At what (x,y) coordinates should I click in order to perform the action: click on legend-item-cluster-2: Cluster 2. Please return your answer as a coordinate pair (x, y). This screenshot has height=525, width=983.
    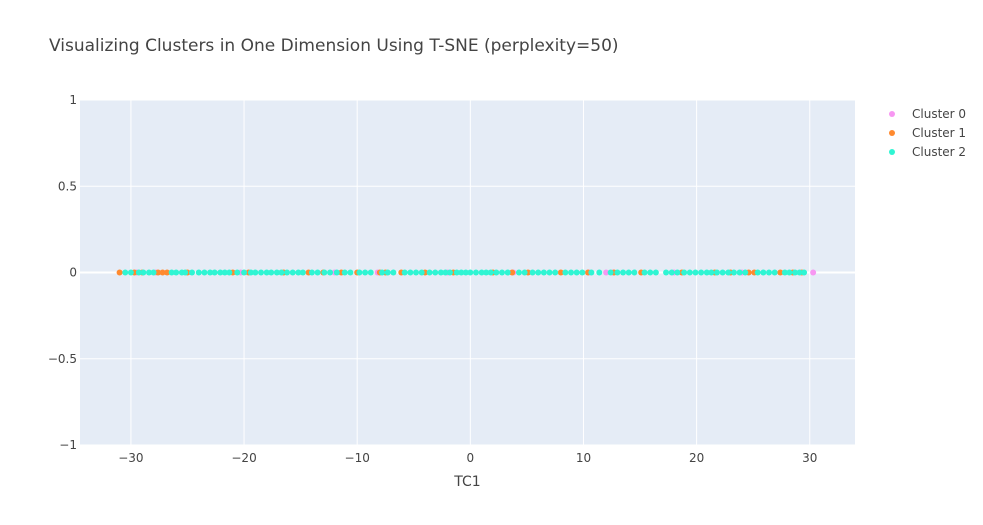
    Looking at the image, I should click on (927, 152).